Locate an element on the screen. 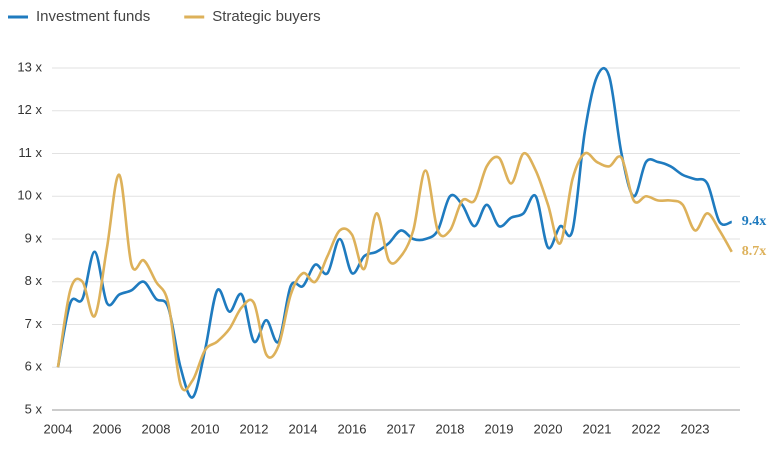 The image size is (779, 456). x-tick-label: 2004 is located at coordinates (58, 428).